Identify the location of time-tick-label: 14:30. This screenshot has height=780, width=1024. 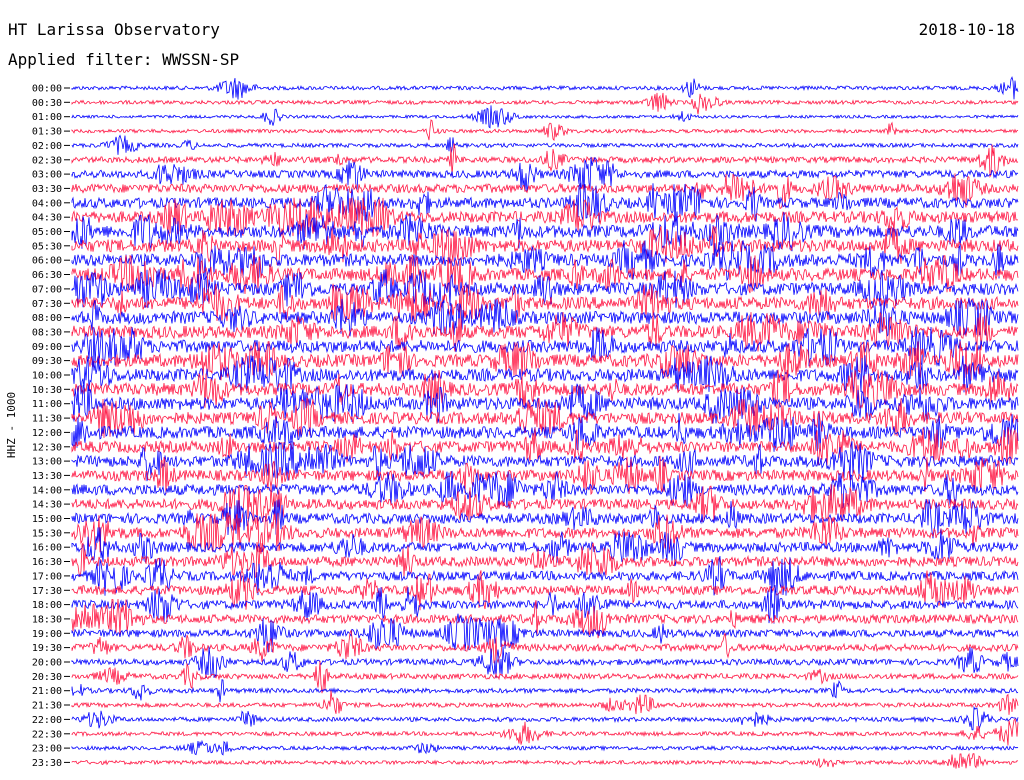
(47, 505).